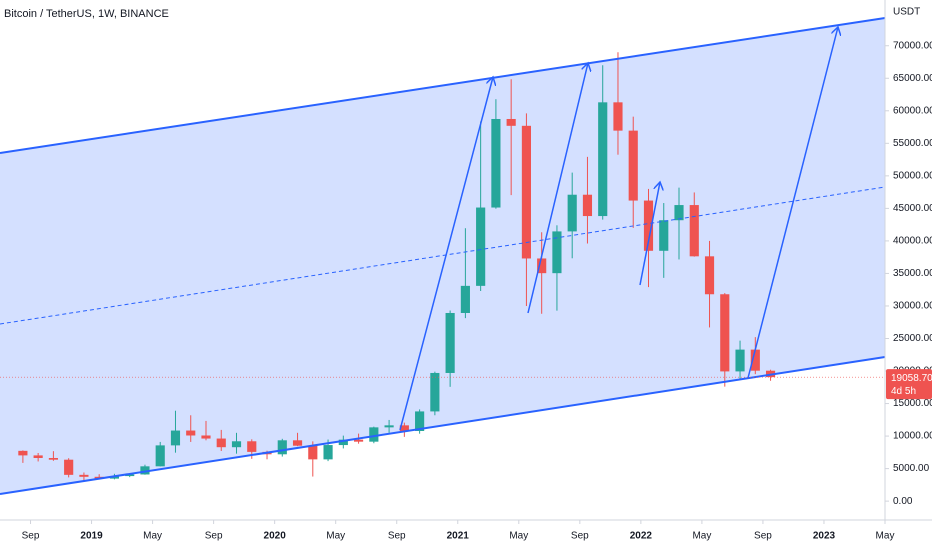 The width and height of the screenshot is (932, 550). Describe the element at coordinates (911, 378) in the screenshot. I see `last-price-label: 19058.70` at that location.